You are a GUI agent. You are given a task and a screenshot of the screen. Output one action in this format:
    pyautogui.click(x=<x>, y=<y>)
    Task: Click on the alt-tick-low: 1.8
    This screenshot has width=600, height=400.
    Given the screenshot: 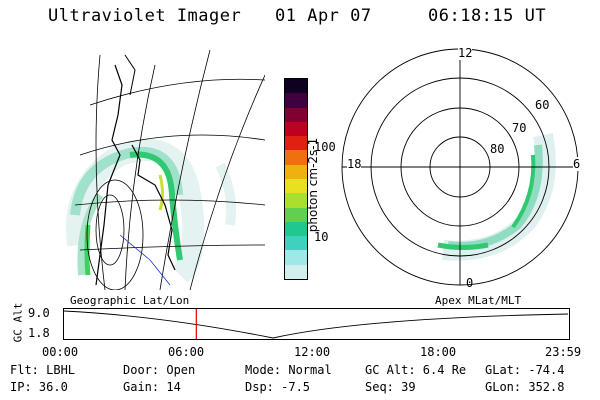 What is the action you would take?
    pyautogui.click(x=39, y=333)
    